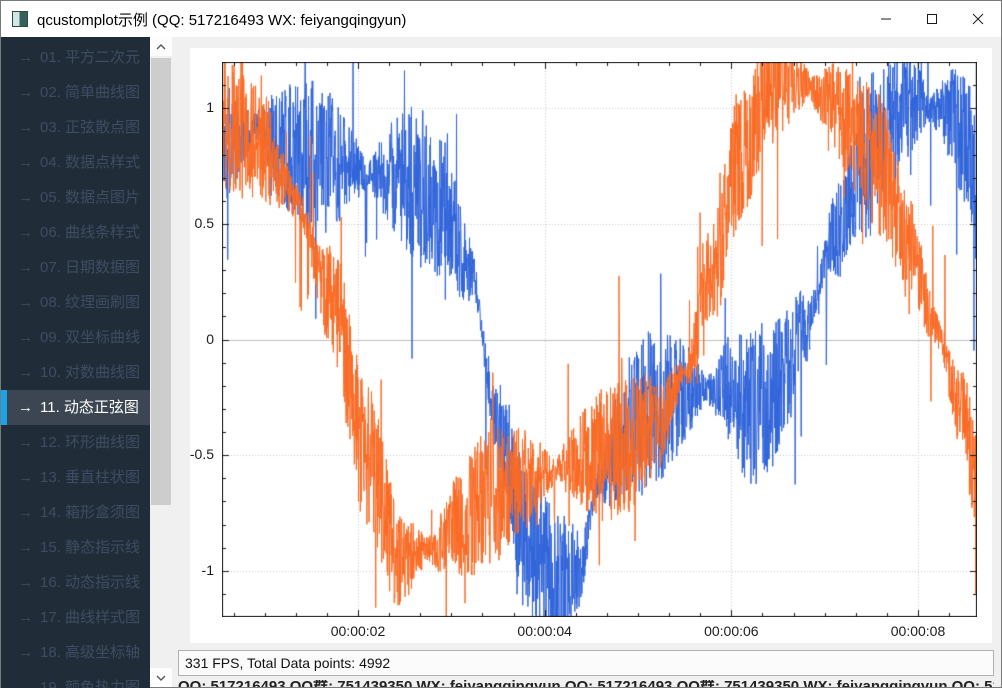 This screenshot has width=1002, height=688. I want to click on sidebar-item-08: → 08. 纹理画刷图, so click(75, 302).